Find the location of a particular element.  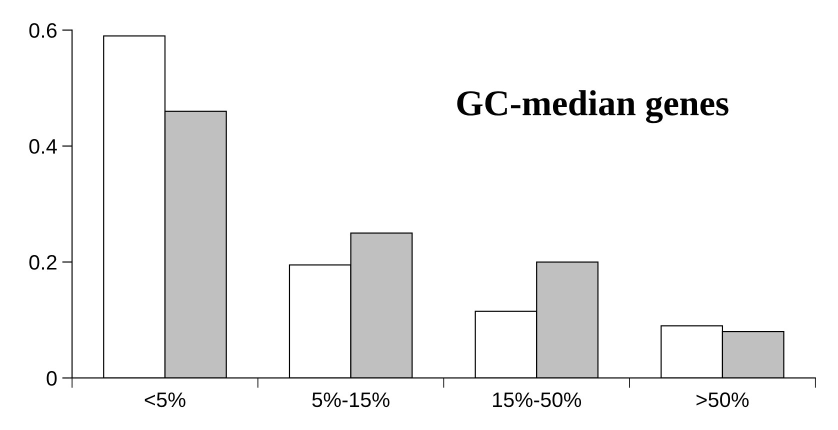

x-tick-label: 5%-15% is located at coordinates (351, 400).